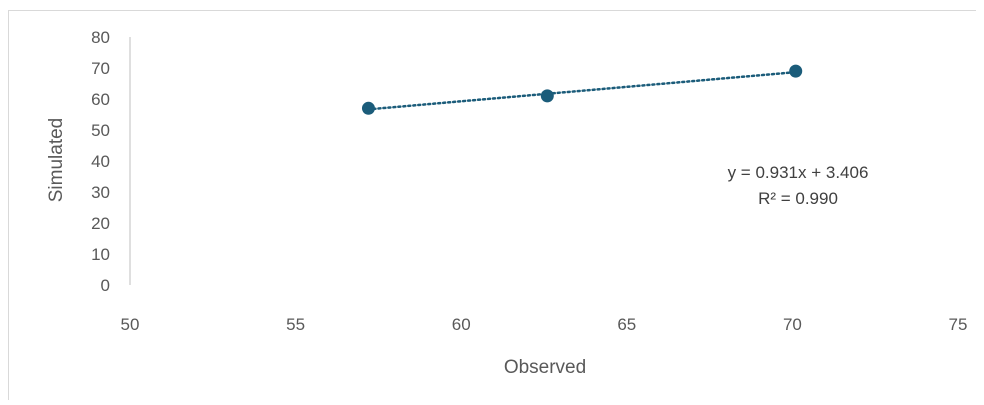  Describe the element at coordinates (798, 198) in the screenshot. I see `trendline-r-squared: R² = 0.990` at that location.